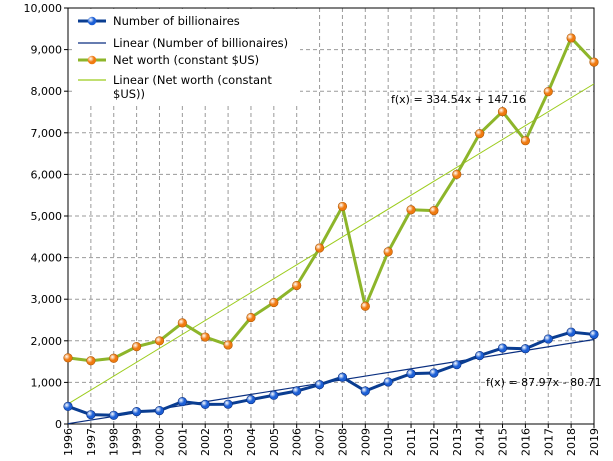  I want to click on x-tick-label: 2011, so click(411, 442).